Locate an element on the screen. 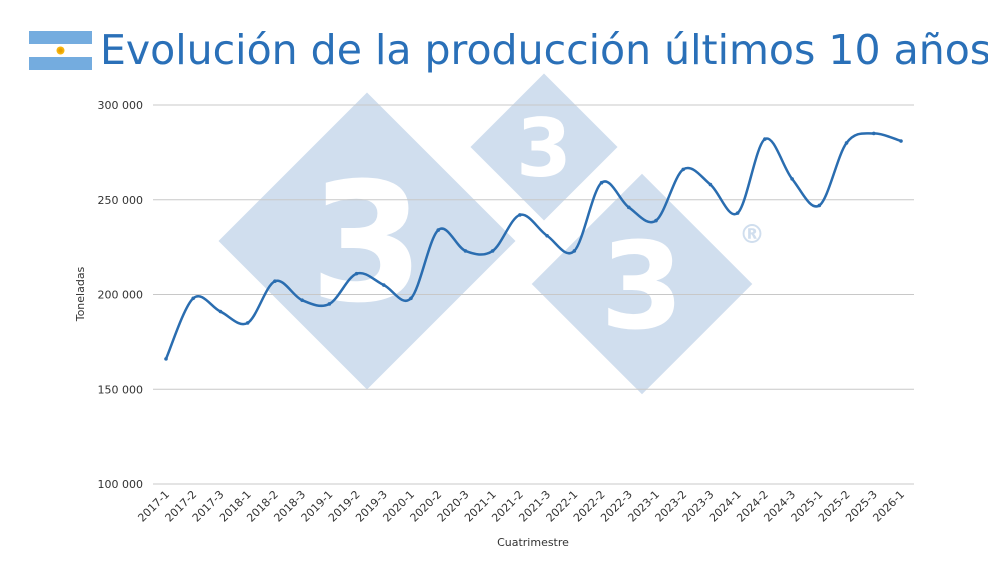 The width and height of the screenshot is (988, 564). watermark-registered-mark: ® is located at coordinates (752, 235).